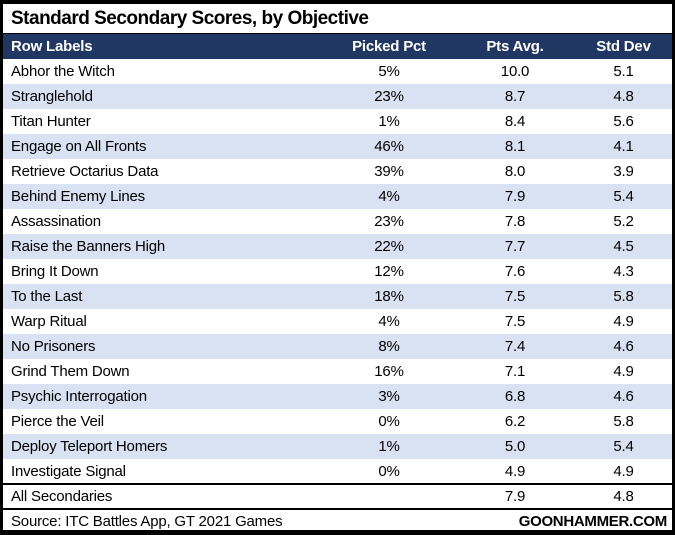 This screenshot has width=675, height=535. Describe the element at coordinates (515, 396) in the screenshot. I see `pts-avg-cell: 6.8` at that location.